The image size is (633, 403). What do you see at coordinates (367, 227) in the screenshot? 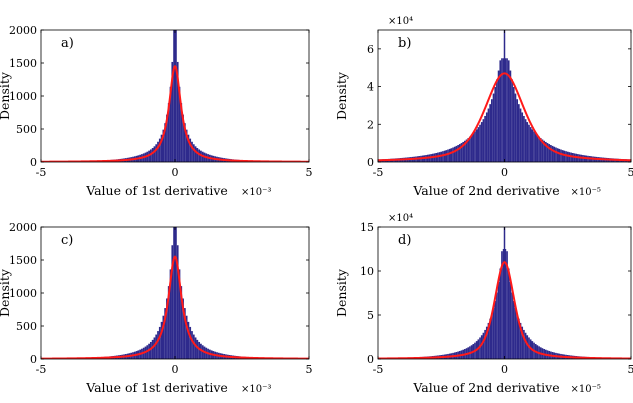
I see `y-tick-label: 15` at bounding box center [367, 227].